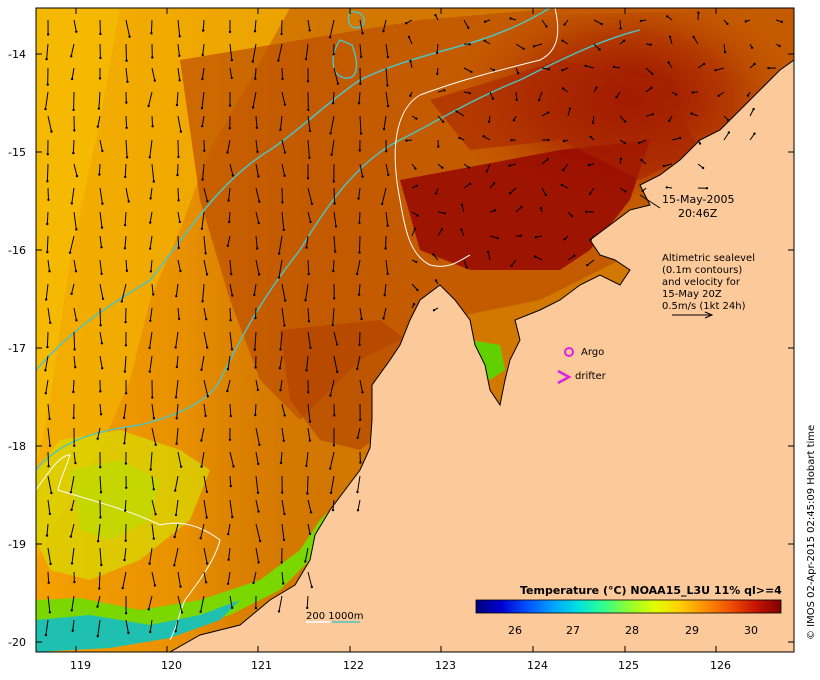 This screenshot has width=820, height=680. Describe the element at coordinates (628, 665) in the screenshot. I see `lon-tick-label: 125` at that location.